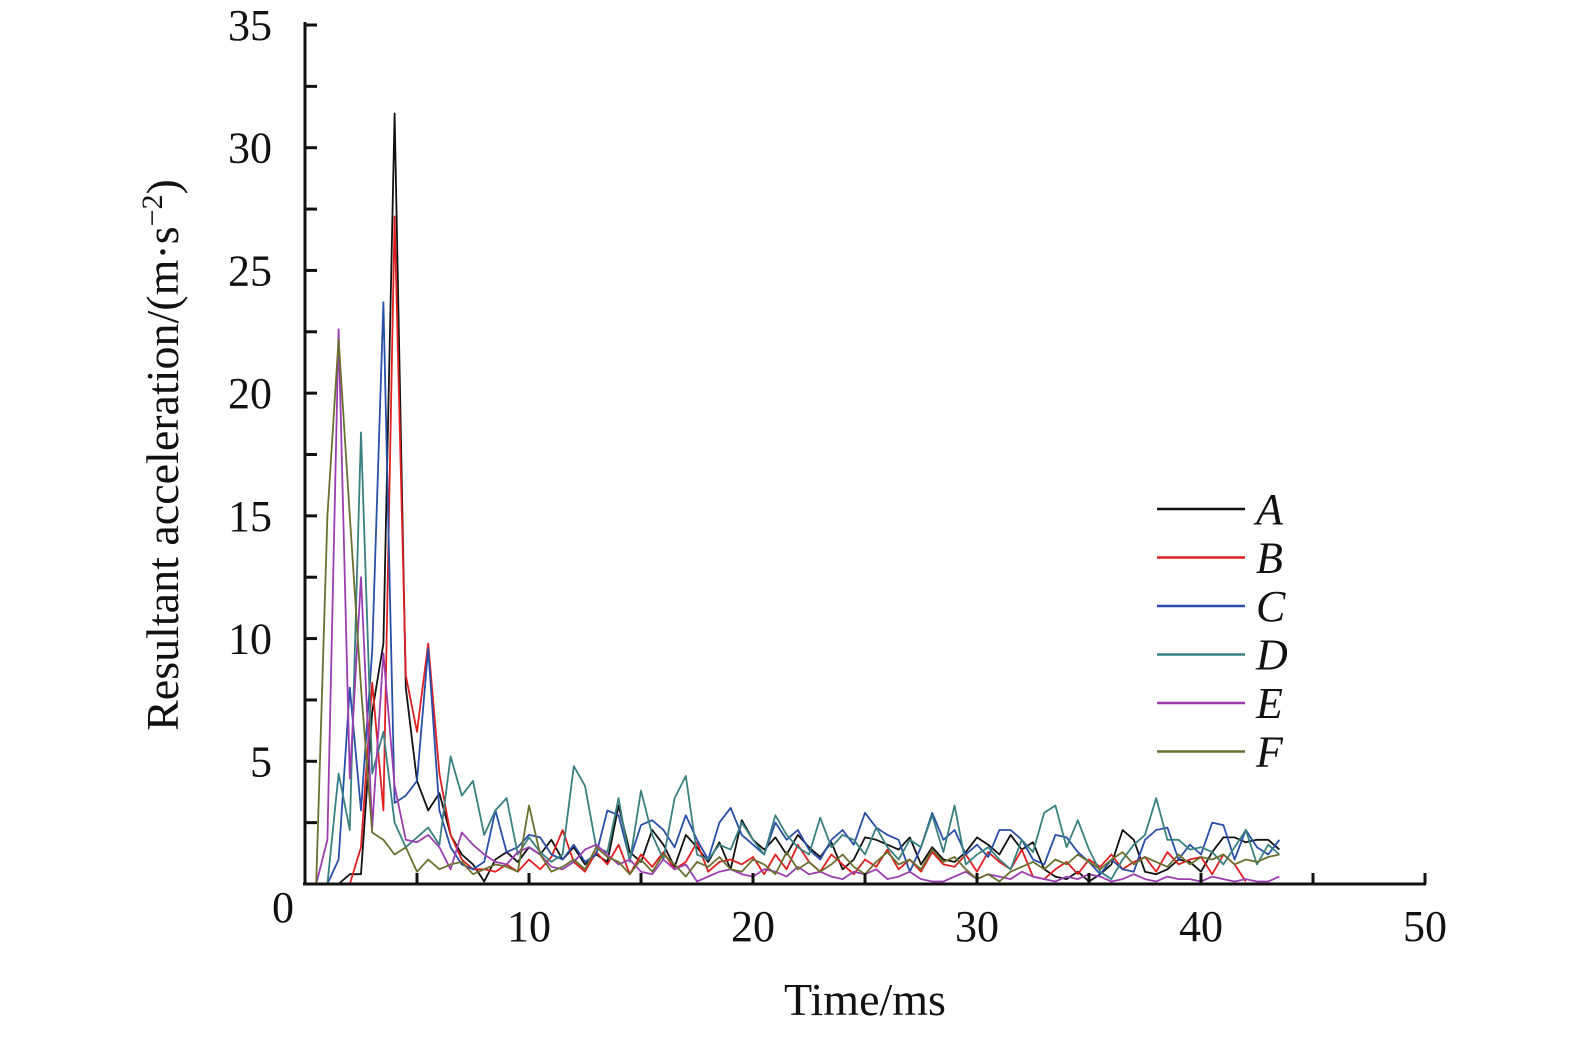 The image size is (1575, 1041). What do you see at coordinates (977, 926) in the screenshot?
I see `x-tick-label: 30` at bounding box center [977, 926].